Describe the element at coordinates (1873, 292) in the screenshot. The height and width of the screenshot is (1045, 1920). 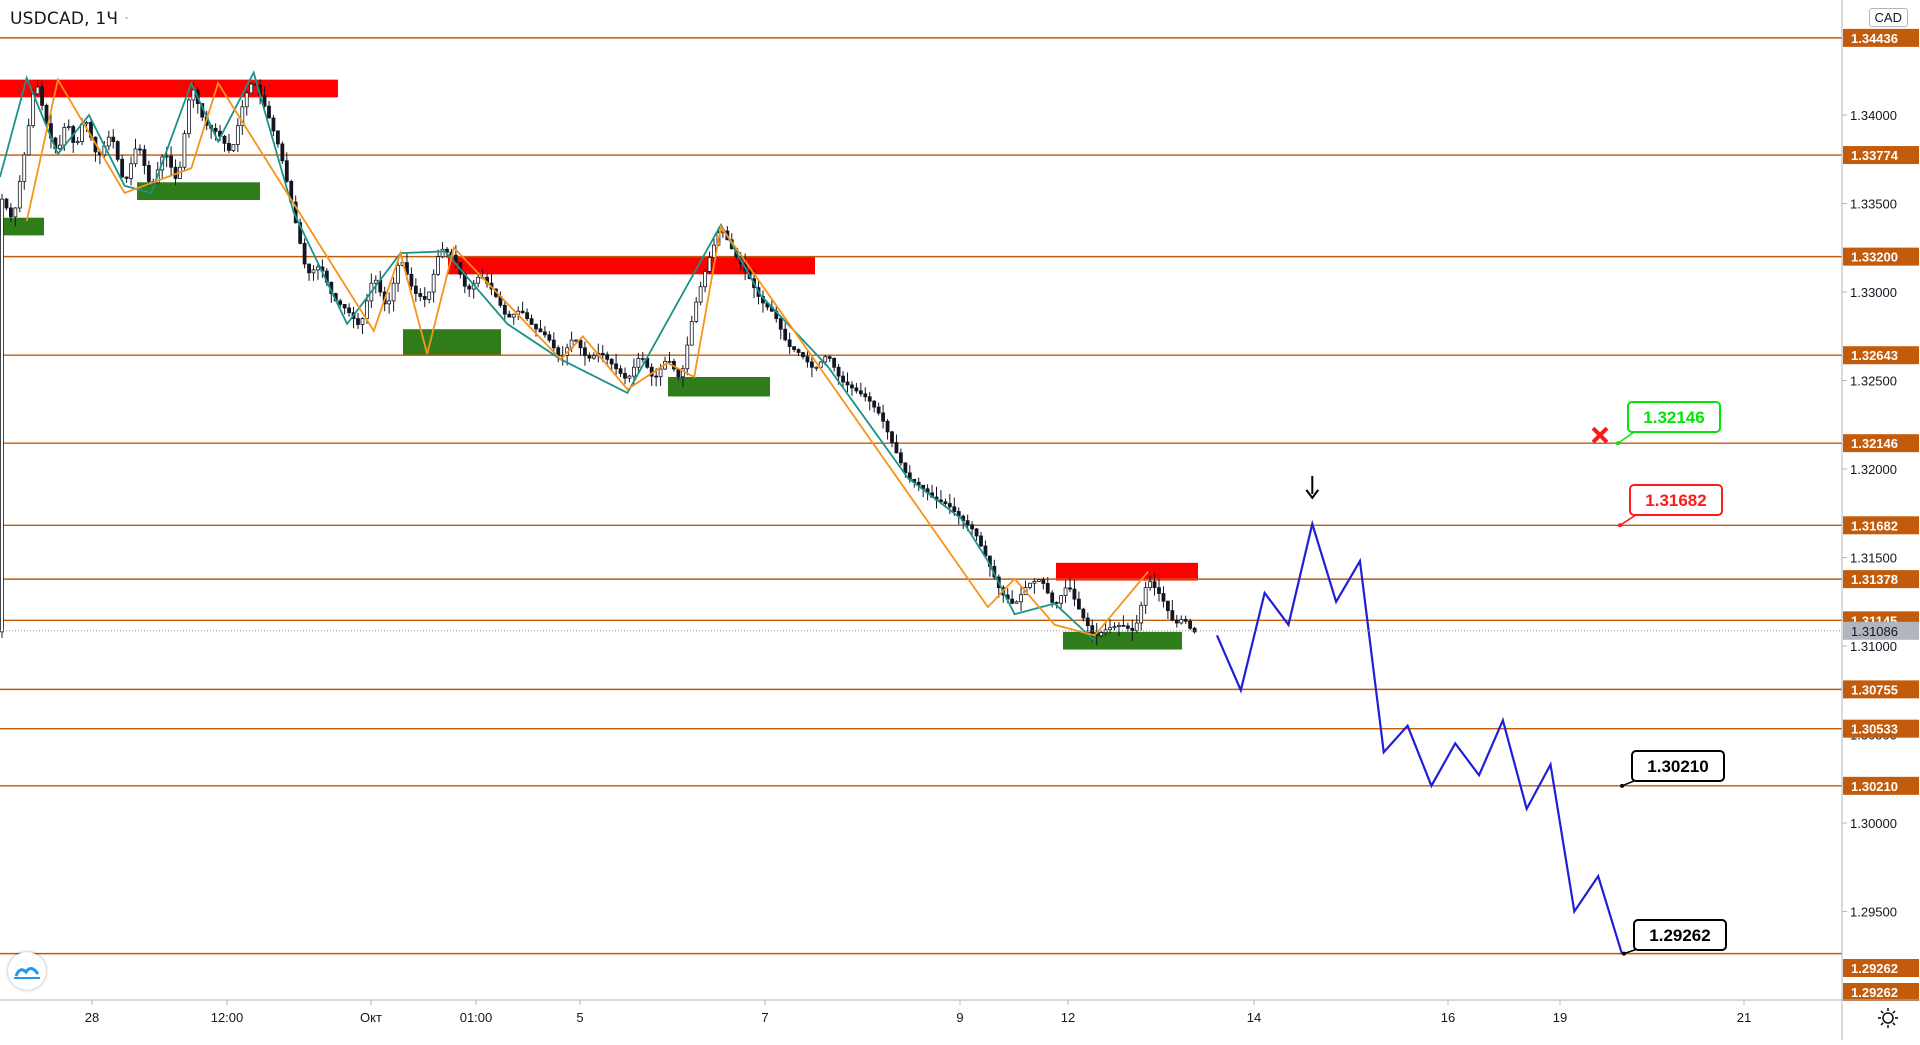
I see `price-tick-label: 1.33000` at that location.